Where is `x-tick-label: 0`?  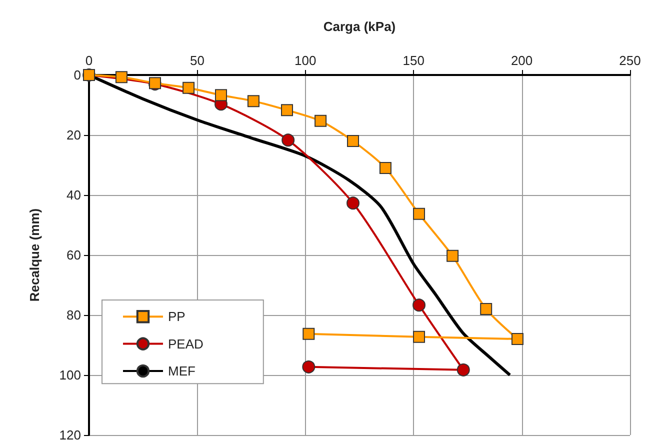 x-tick-label: 0 is located at coordinates (89, 60).